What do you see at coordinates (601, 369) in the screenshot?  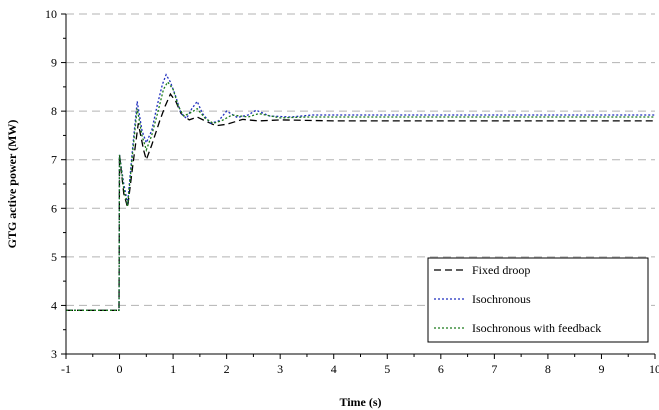 I see `x-tick-label: 9` at bounding box center [601, 369].